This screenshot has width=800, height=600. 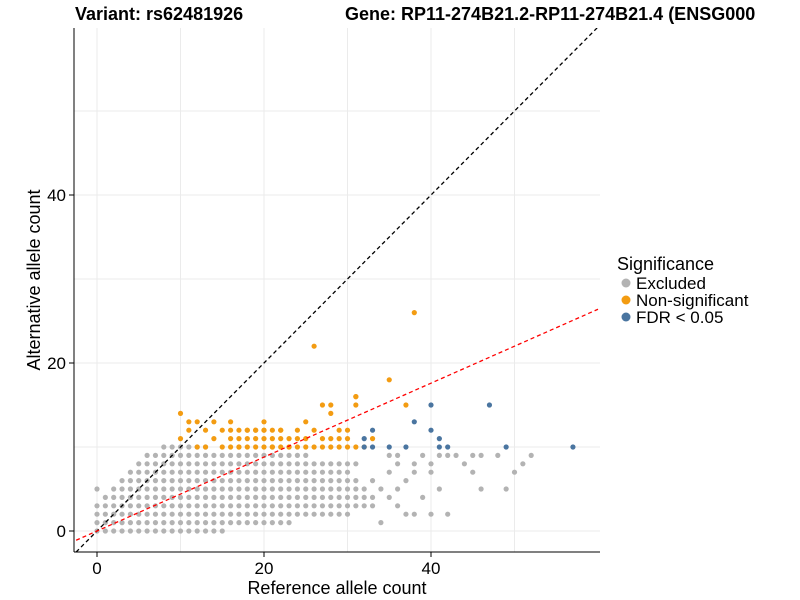 I want to click on x-tick-label-40: 40, so click(x=431, y=568).